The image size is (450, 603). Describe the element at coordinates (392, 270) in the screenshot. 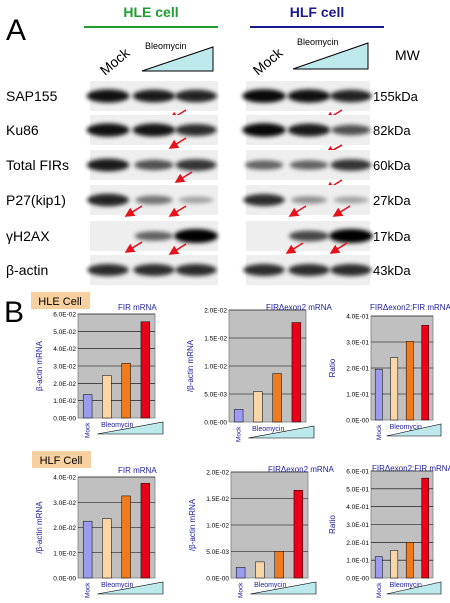

I see `mw-label: 43kDa` at that location.